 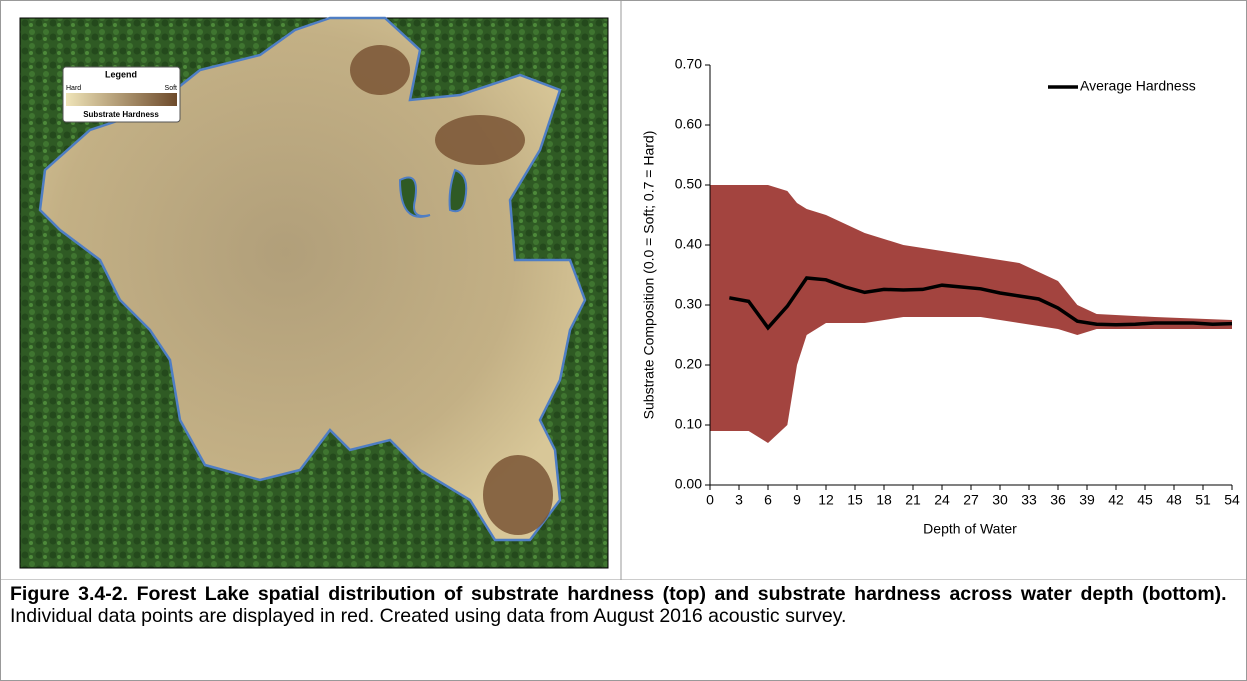 I want to click on x-tick-label: 39, so click(x=1087, y=500).